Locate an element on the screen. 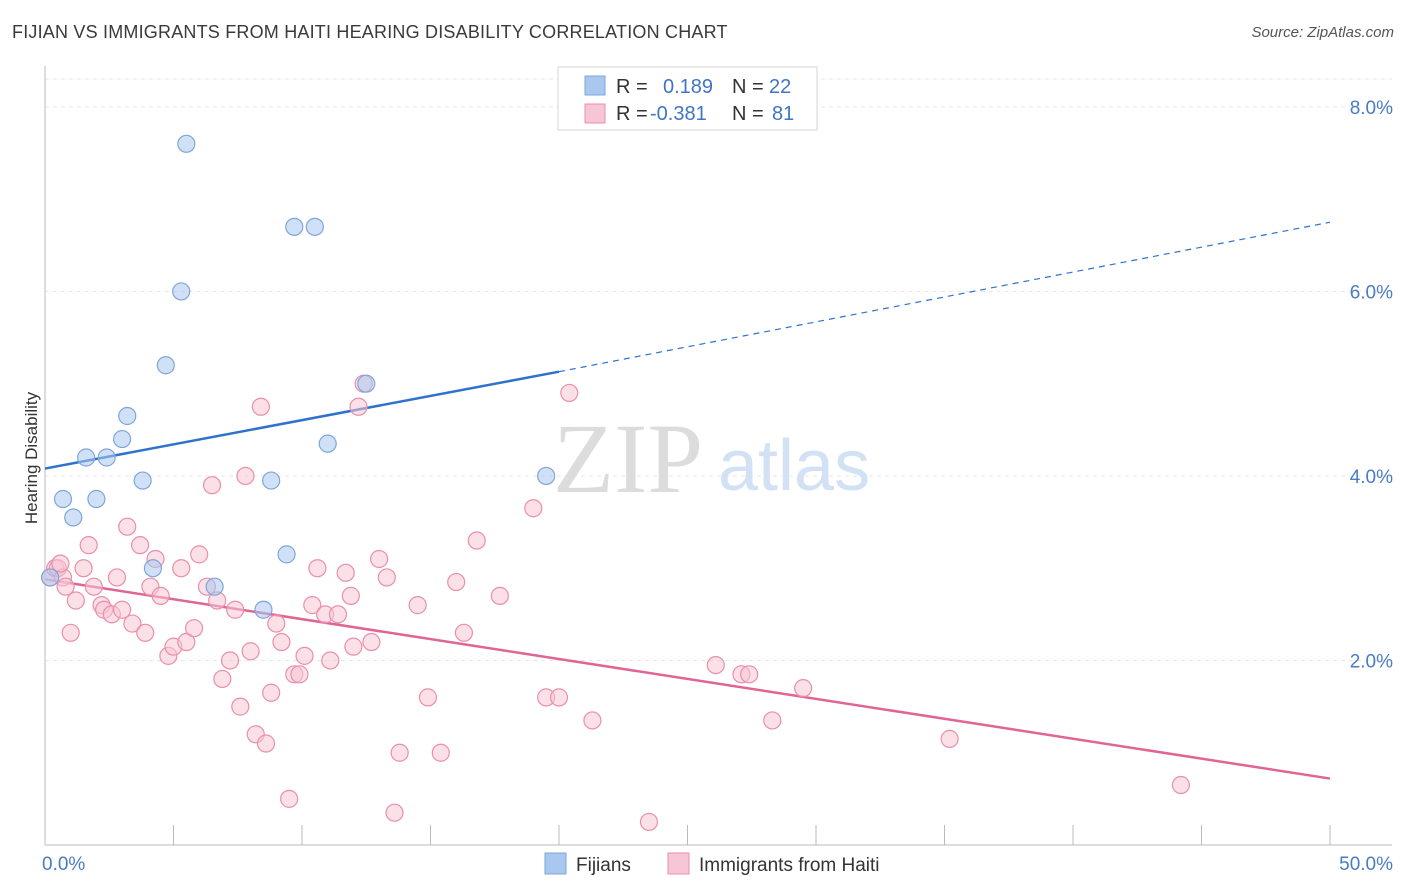  legend-swatch-fijians is located at coordinates (595, 85).